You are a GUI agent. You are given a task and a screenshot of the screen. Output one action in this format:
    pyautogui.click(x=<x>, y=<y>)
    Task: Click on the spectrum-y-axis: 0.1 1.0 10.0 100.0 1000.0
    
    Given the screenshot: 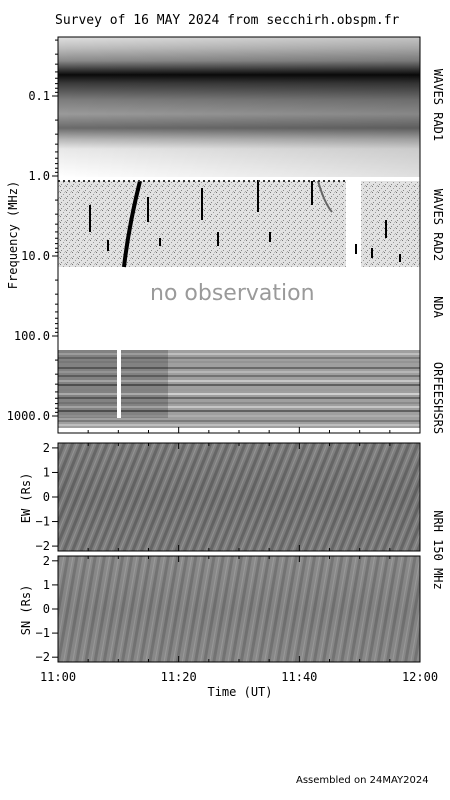 What is the action you would take?
    pyautogui.click(x=32, y=231)
    